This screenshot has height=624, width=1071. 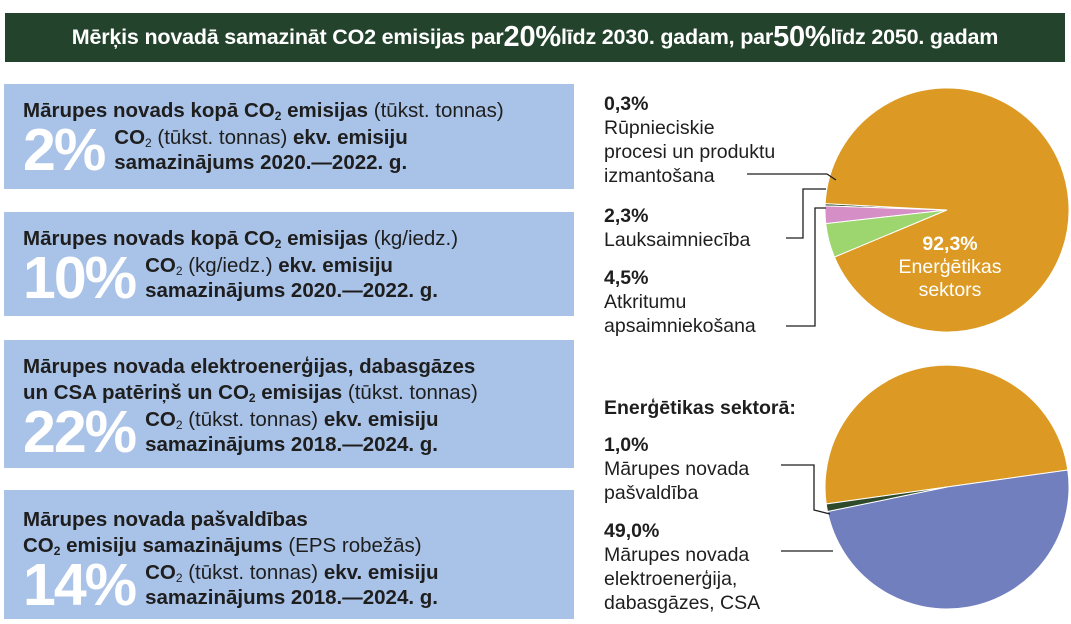 What do you see at coordinates (80, 432) in the screenshot?
I see `card-percent: 22%` at bounding box center [80, 432].